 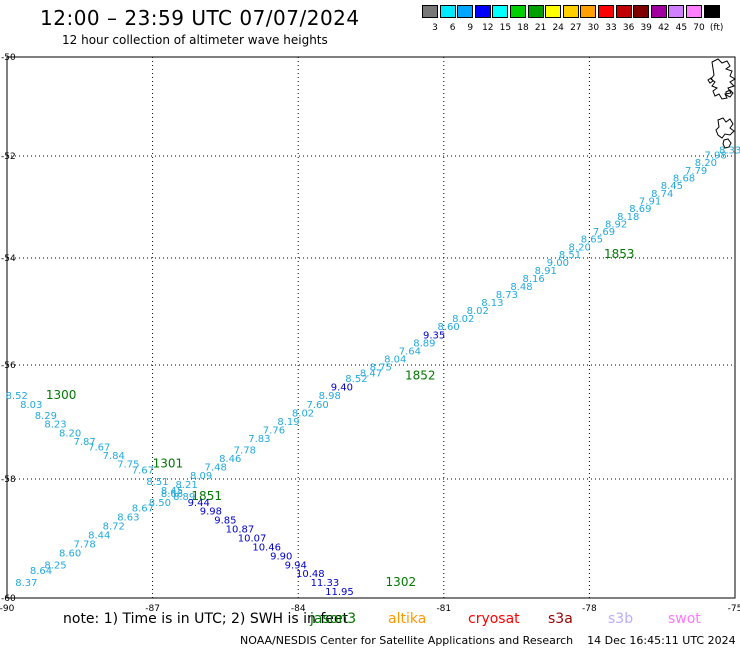 I want to click on colorbar-label: (ft), so click(x=716, y=28).